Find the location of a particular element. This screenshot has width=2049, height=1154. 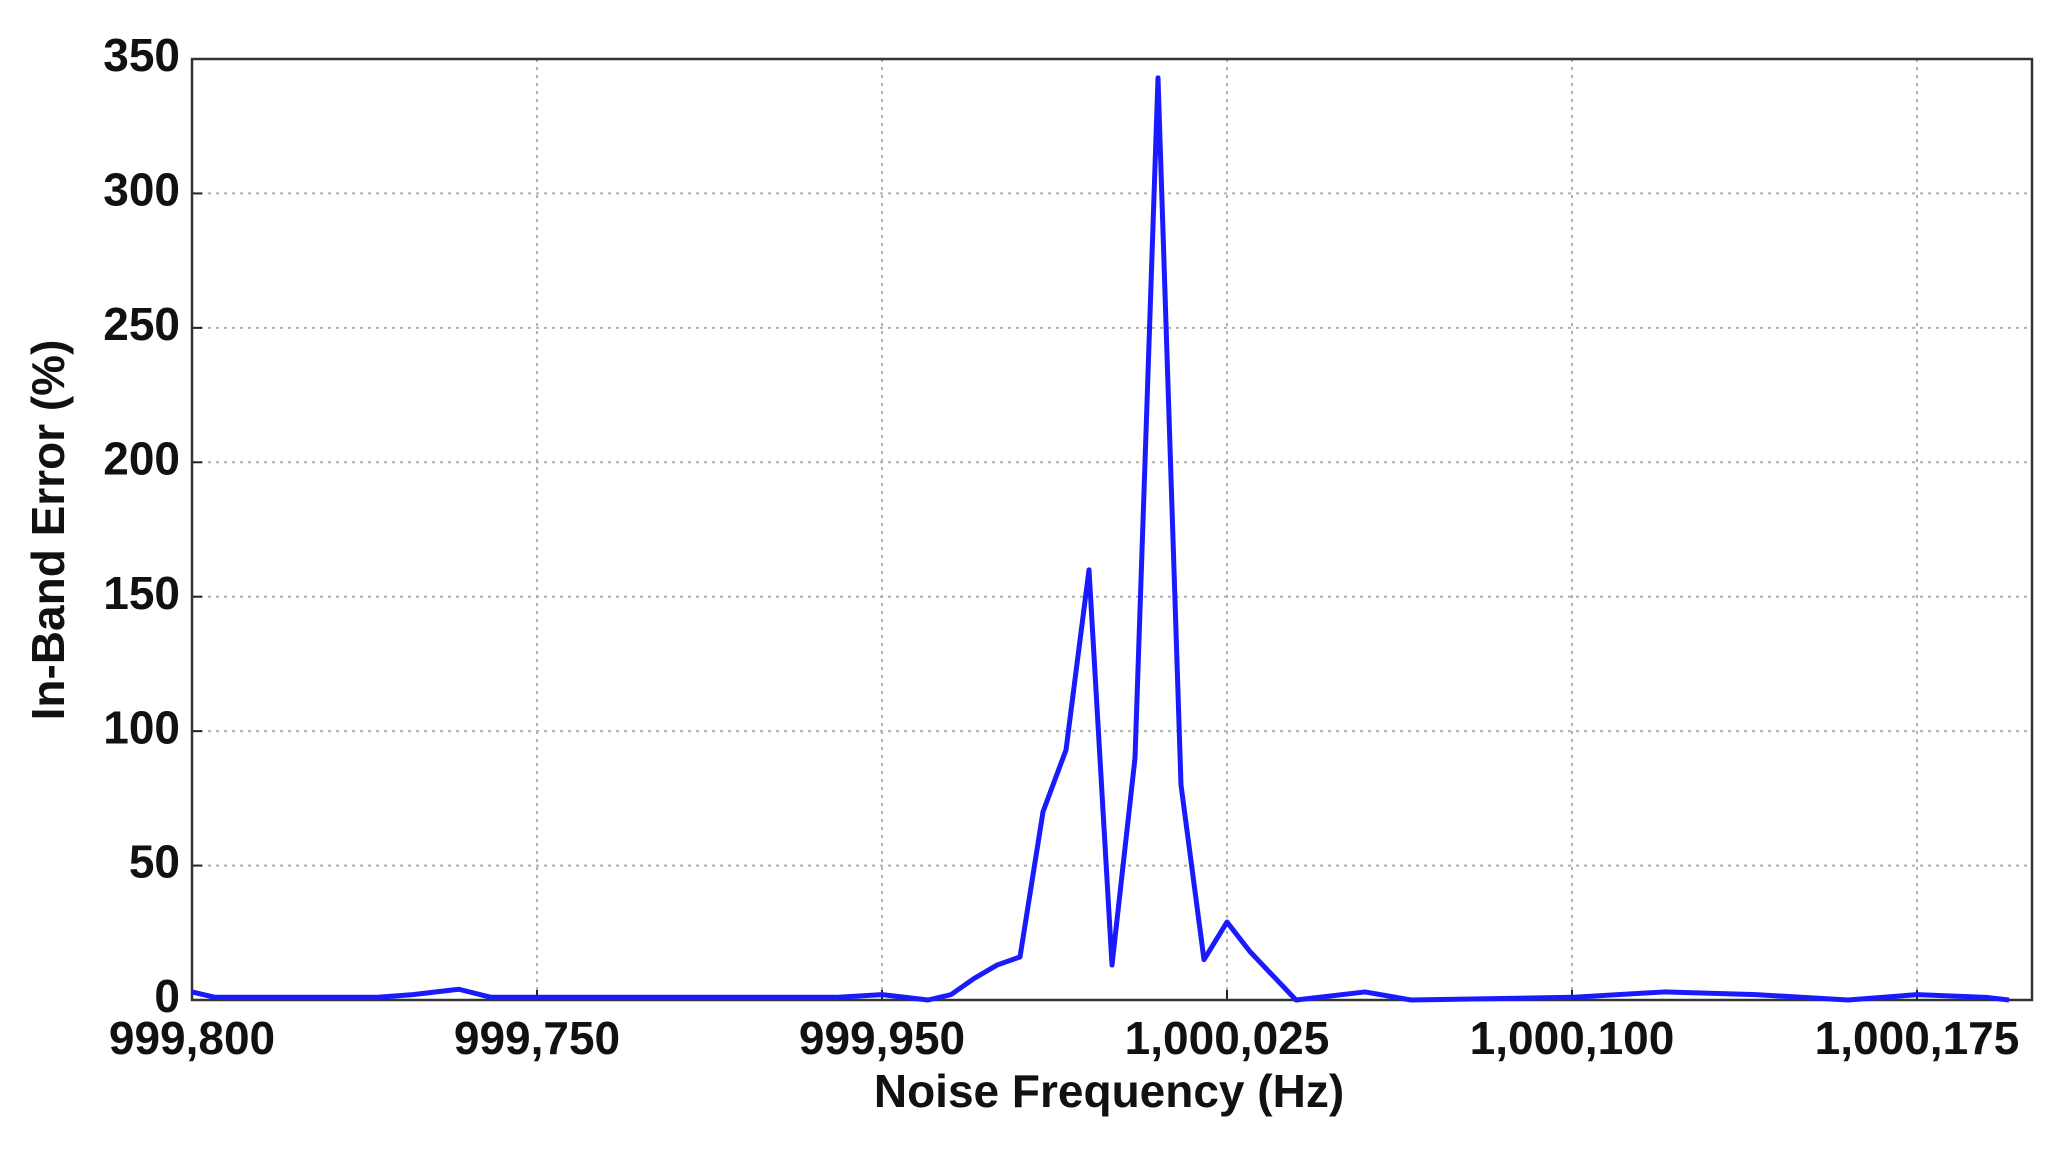

y-tick-label: 0 is located at coordinates (167, 996).